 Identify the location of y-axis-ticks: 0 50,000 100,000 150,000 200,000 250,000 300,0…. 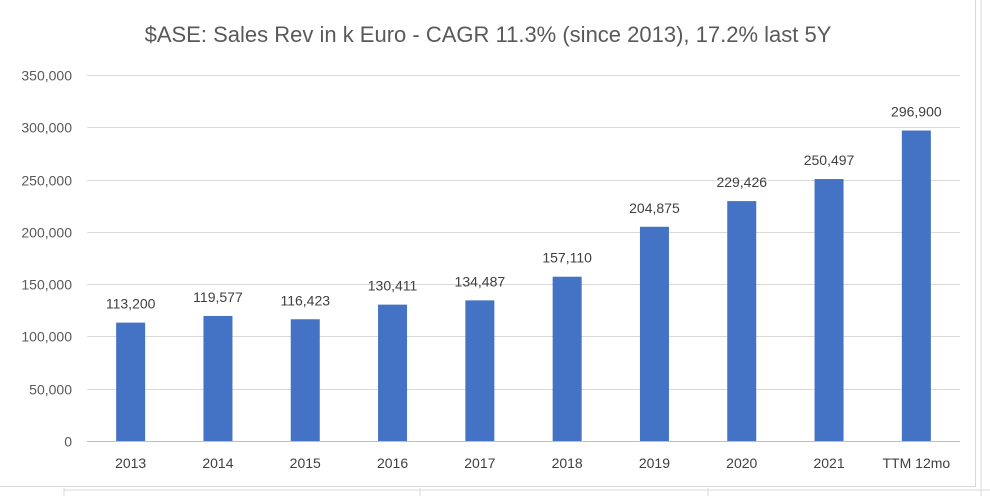
(46, 259).